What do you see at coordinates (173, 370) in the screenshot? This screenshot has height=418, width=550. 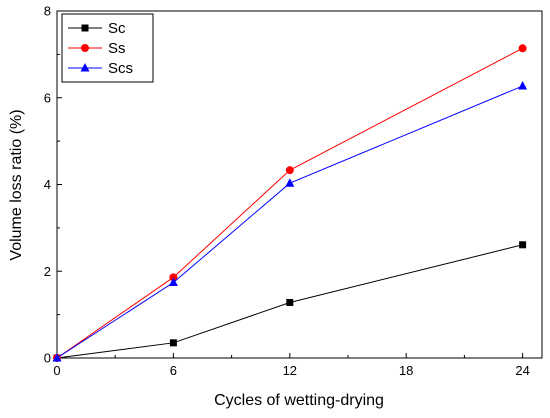 I see `x-tick-label: 6` at bounding box center [173, 370].